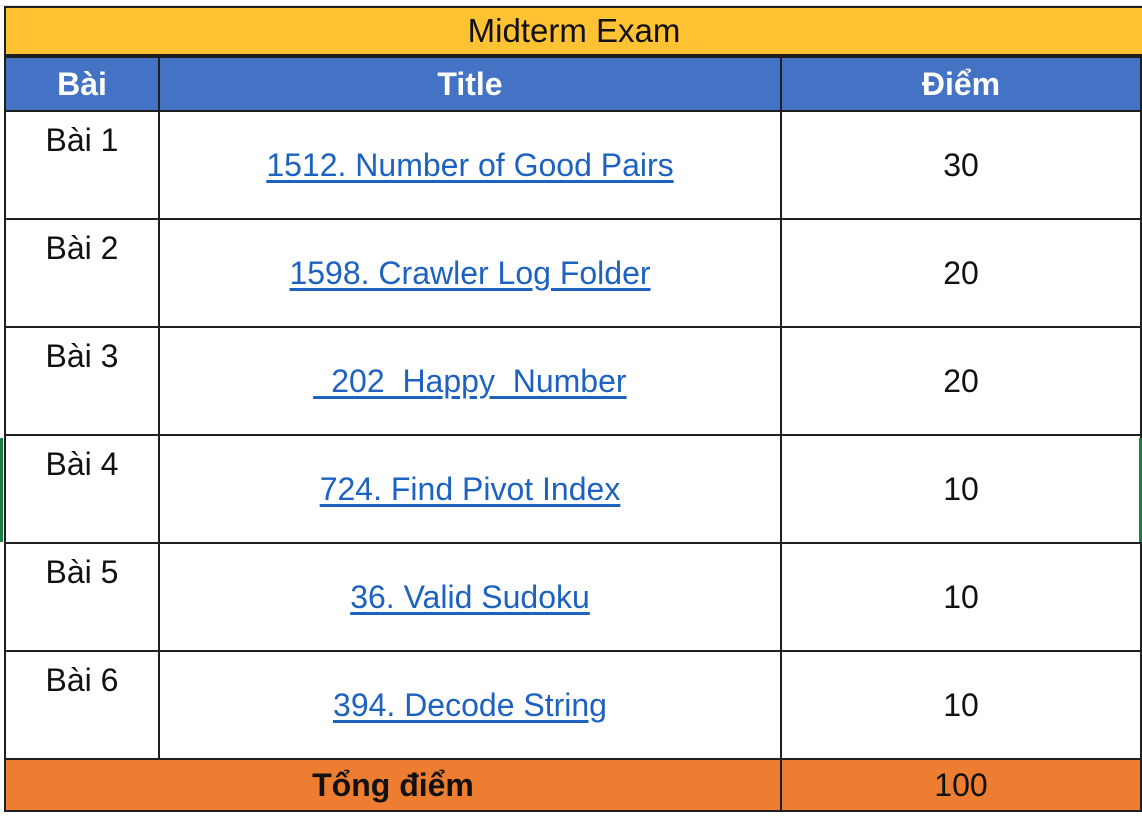 Image resolution: width=1142 pixels, height=816 pixels. What do you see at coordinates (82, 597) in the screenshot?
I see `lesson-cell: Bài 5` at bounding box center [82, 597].